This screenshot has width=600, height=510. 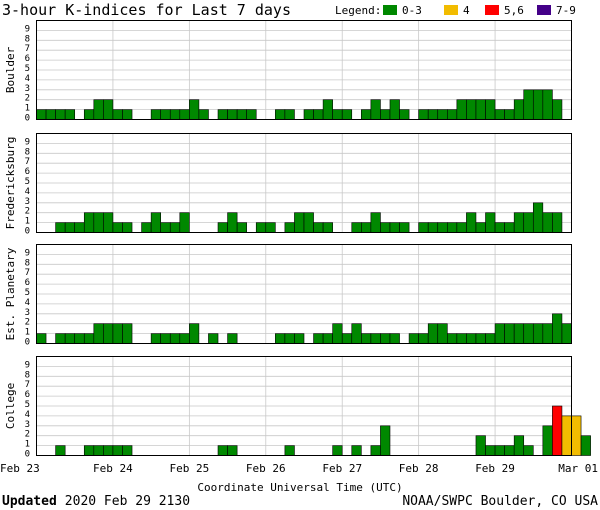 I want to click on x-tick-label: Mar 01, so click(x=578, y=468).